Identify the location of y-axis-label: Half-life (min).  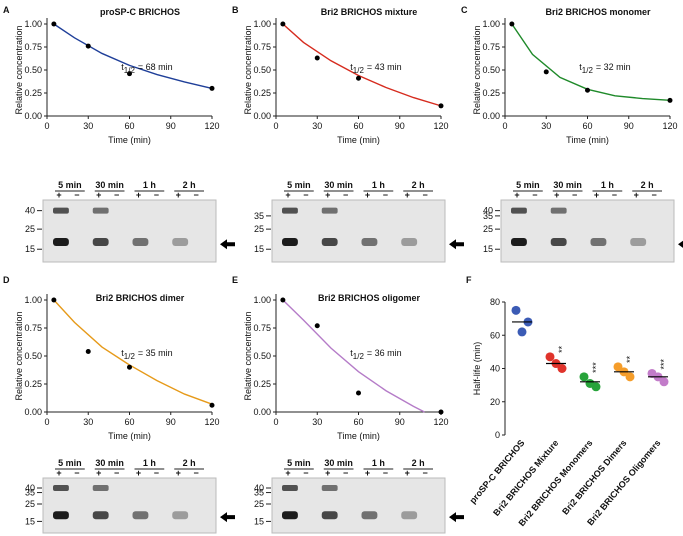
(477, 369).